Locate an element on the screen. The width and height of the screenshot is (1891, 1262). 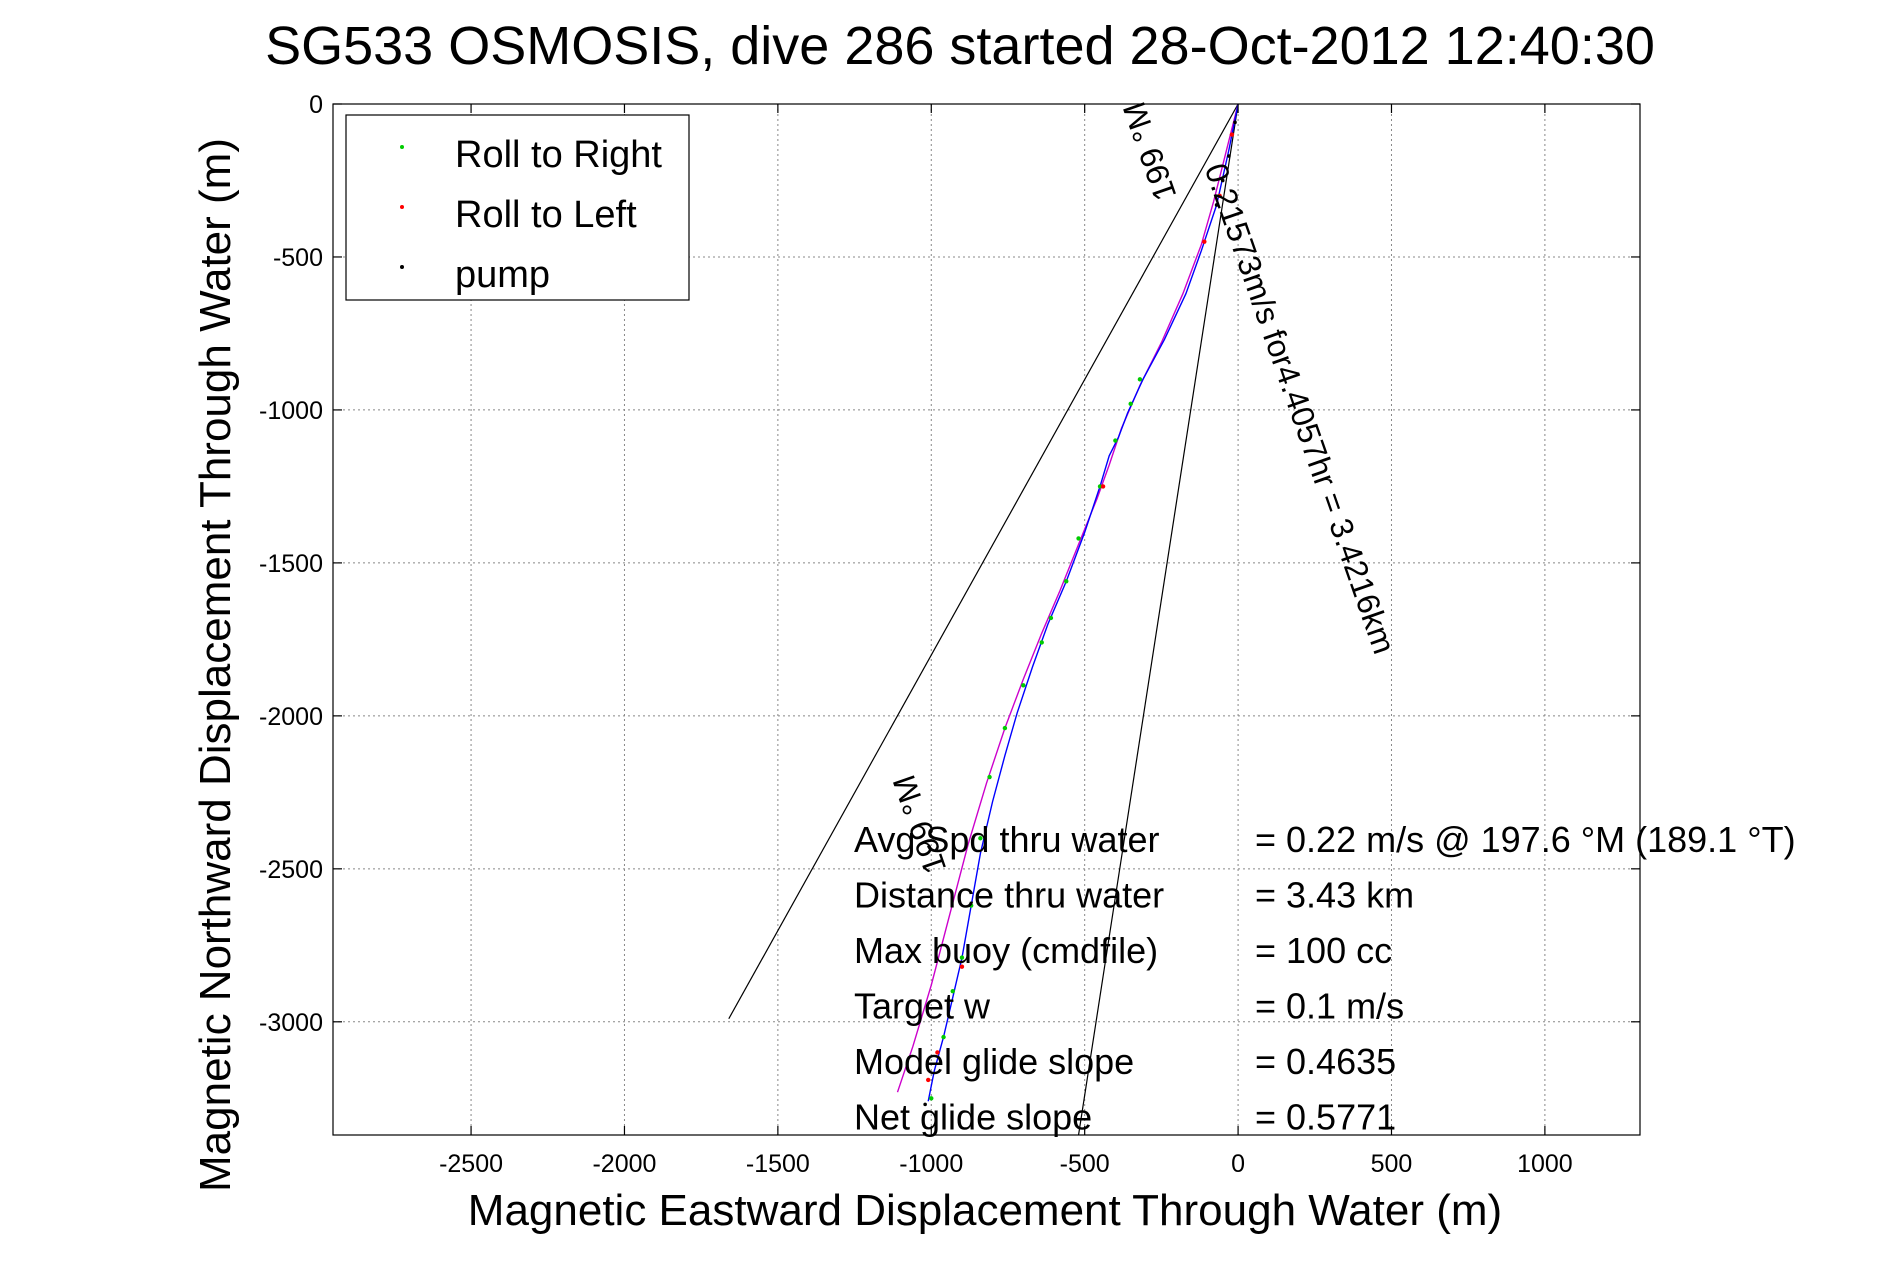
legend-label: Roll to Right is located at coordinates (558, 155).